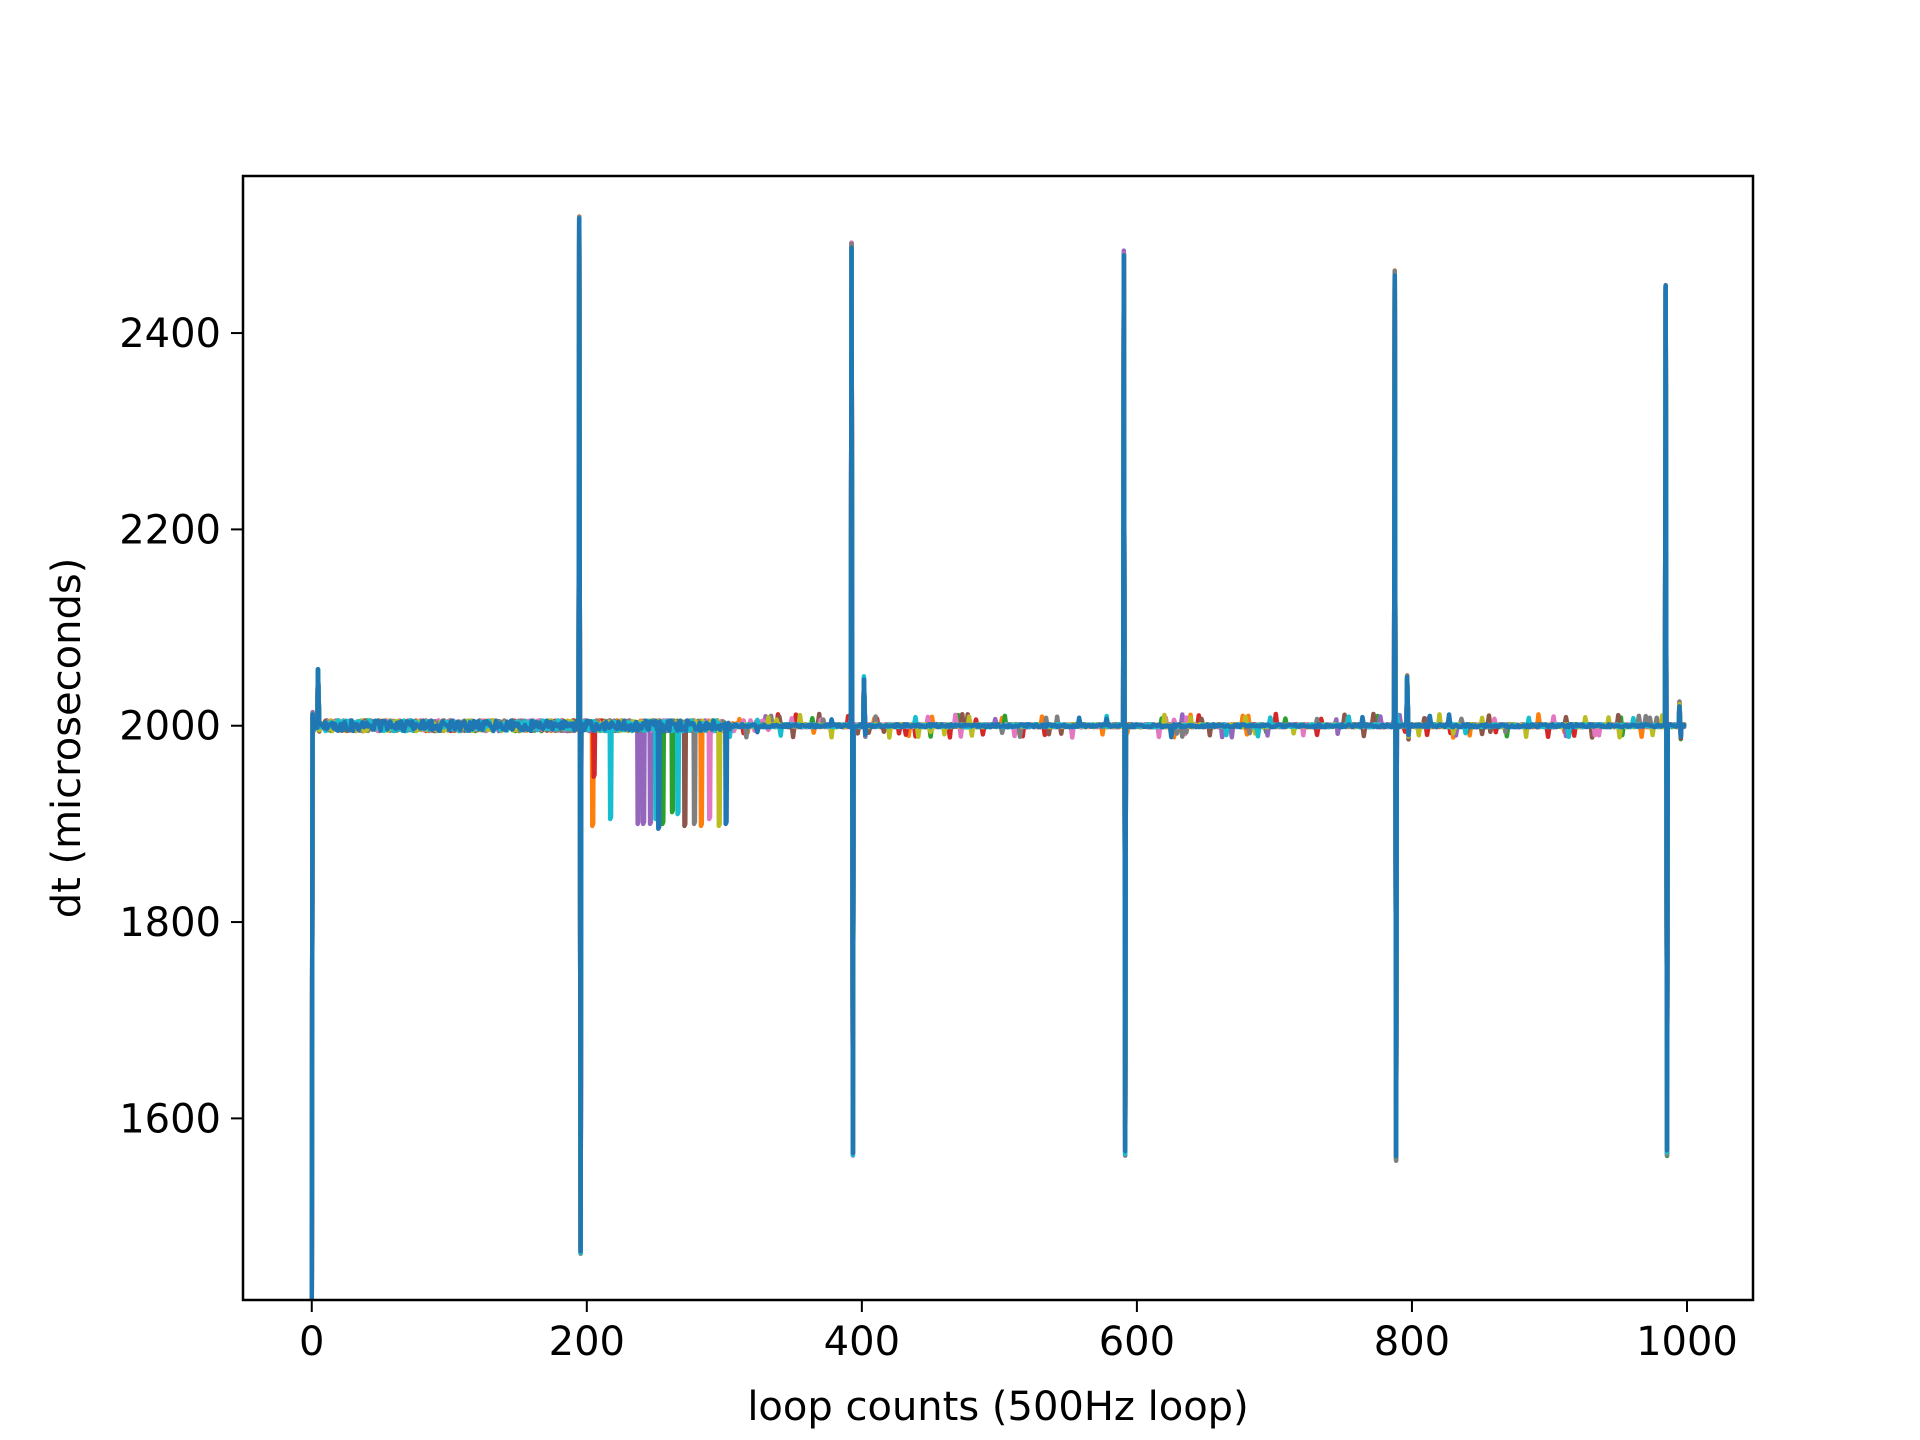 This screenshot has height=1440, width=1920. I want to click on y-axis: 1600 1800 2000 2200 2400, so click(181, 726).